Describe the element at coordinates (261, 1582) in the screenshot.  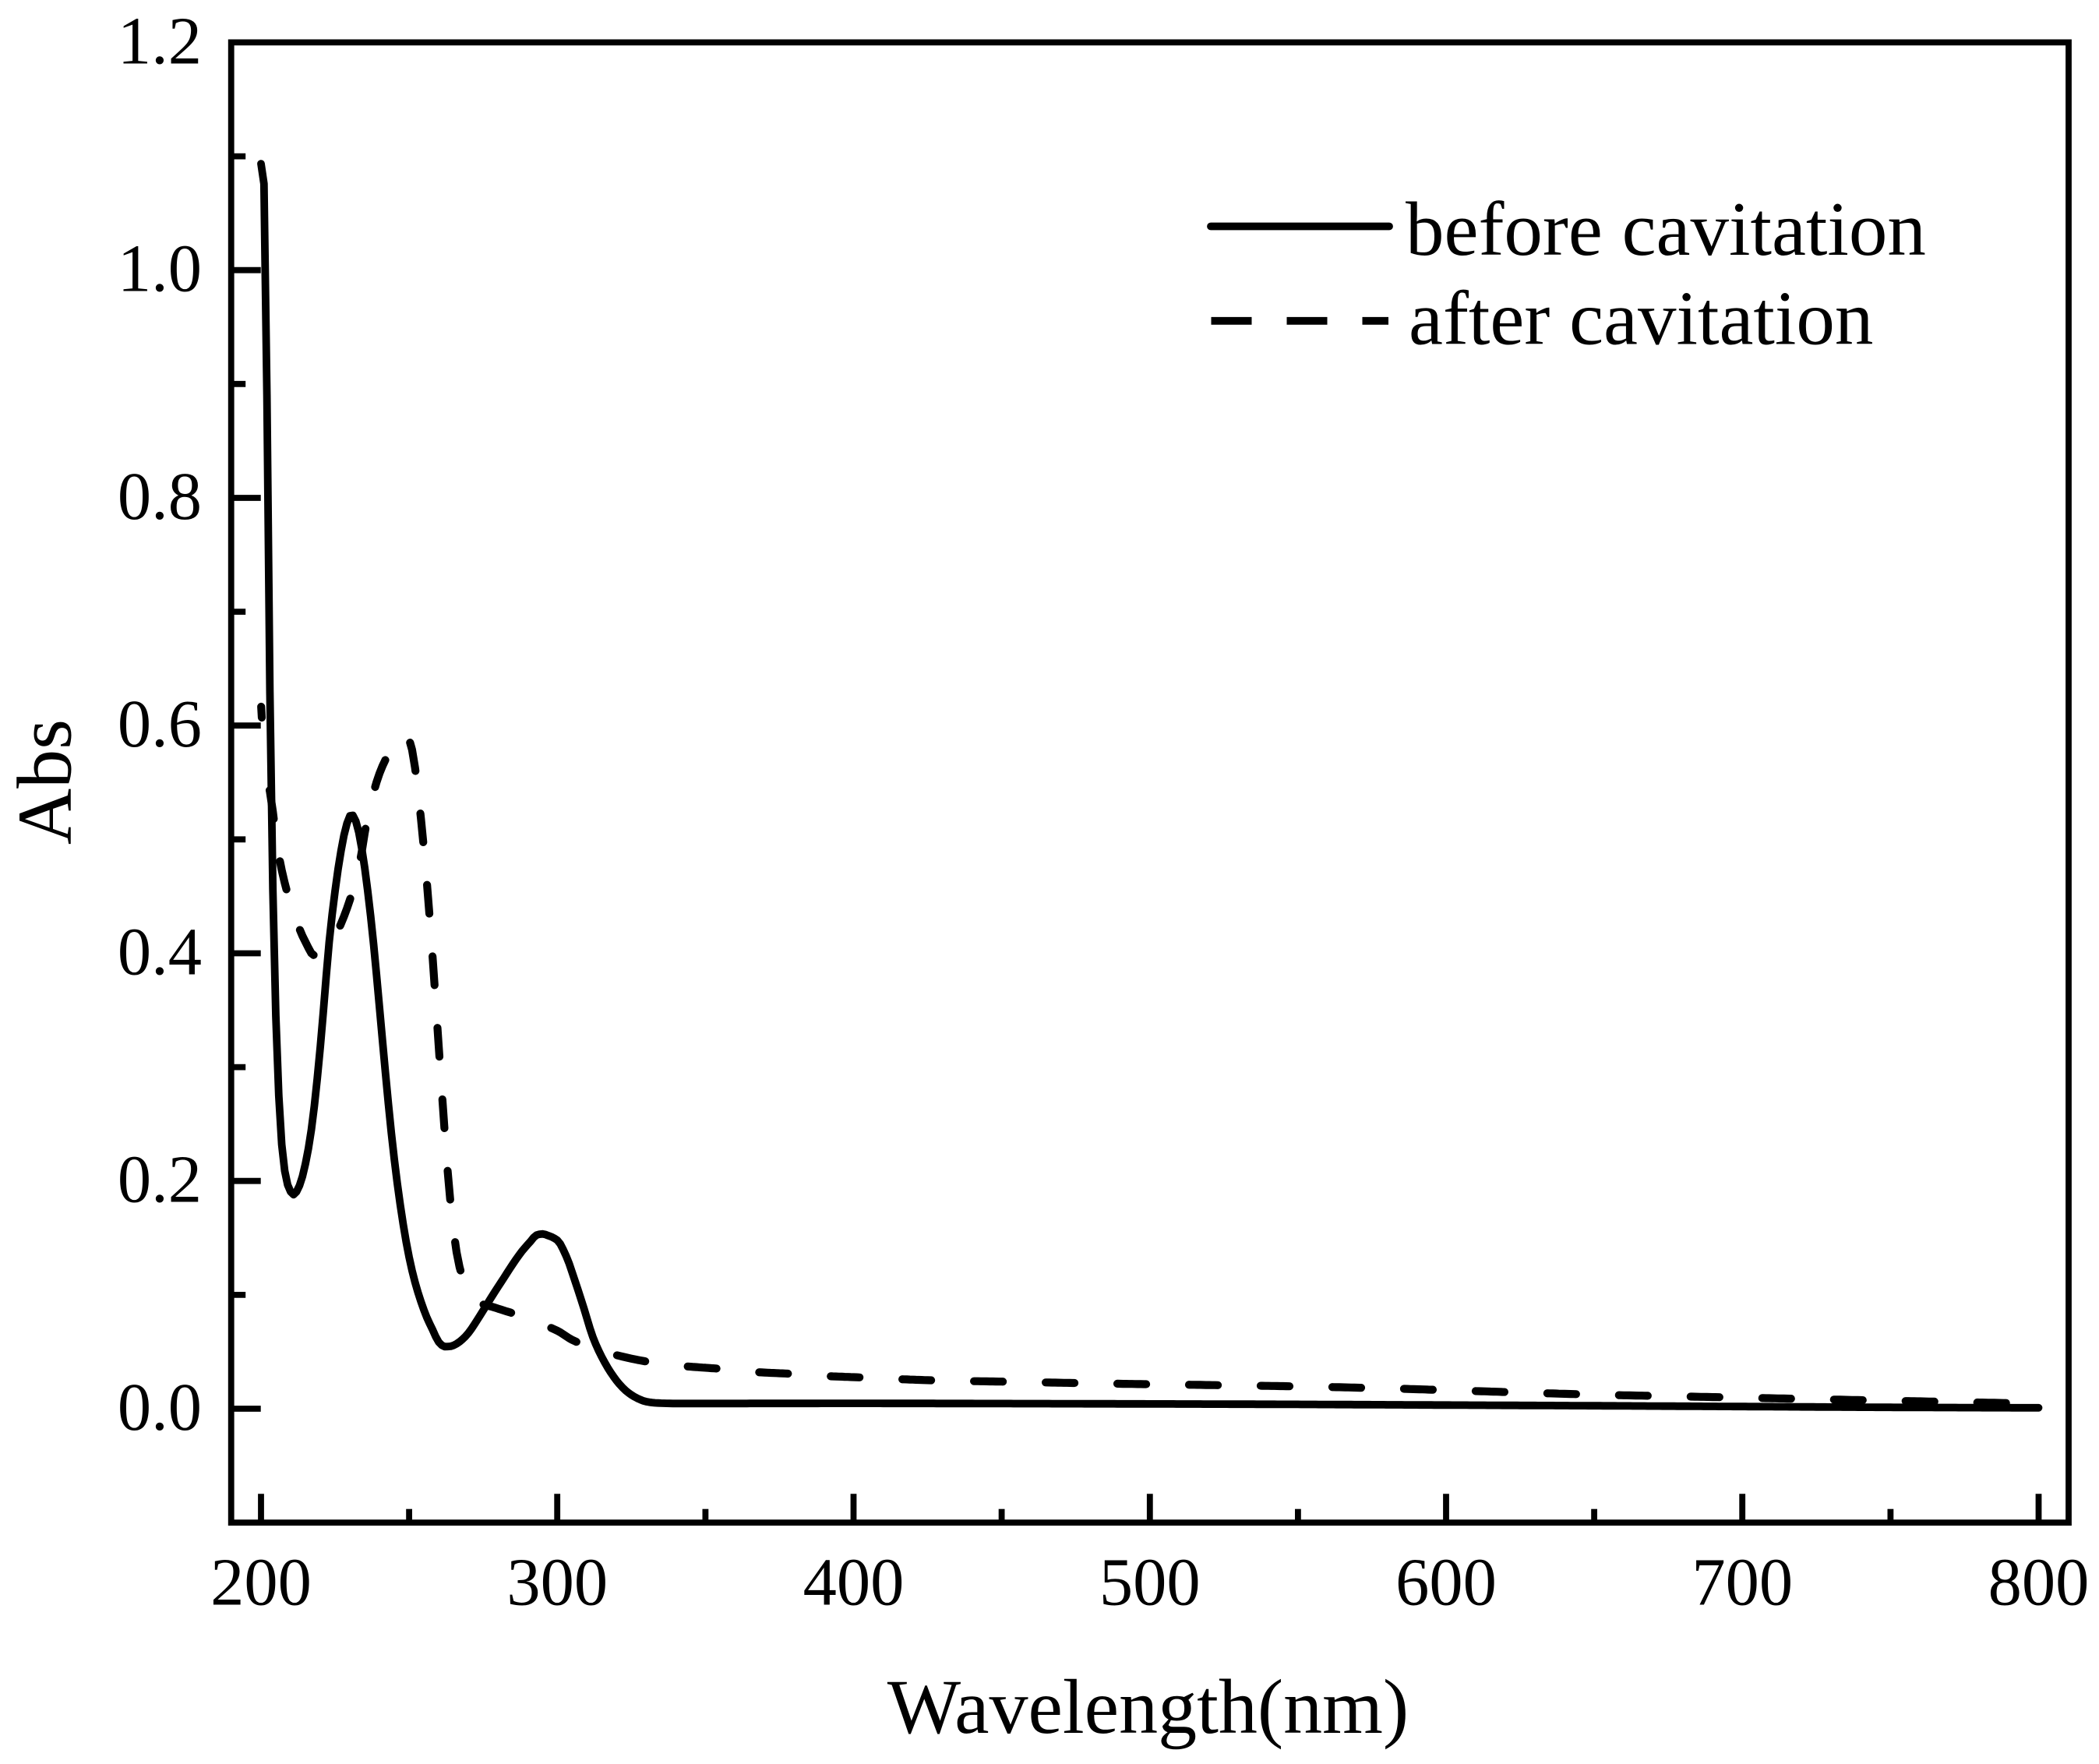
I see `svg-text: 200` at that location.